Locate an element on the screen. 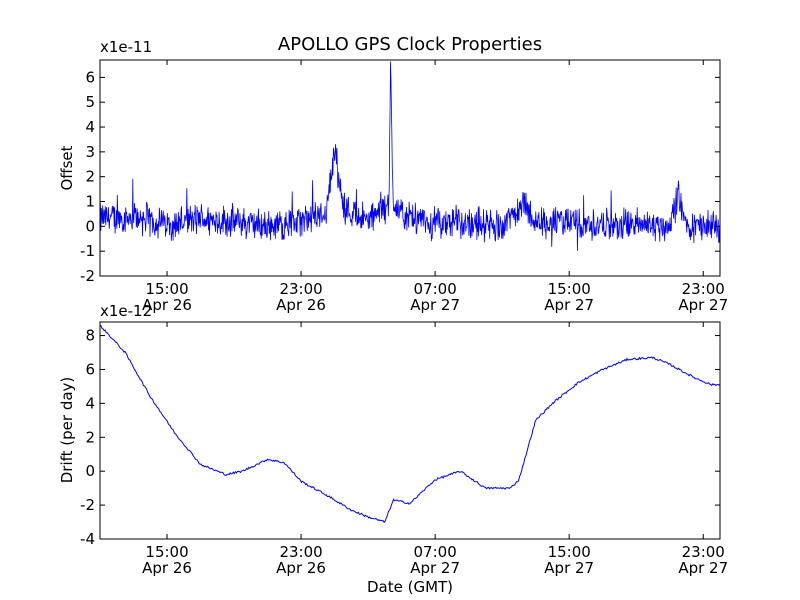 Image resolution: width=800 pixels, height=600 pixels. drift-exponent-label: x1e-12 is located at coordinates (126, 311).